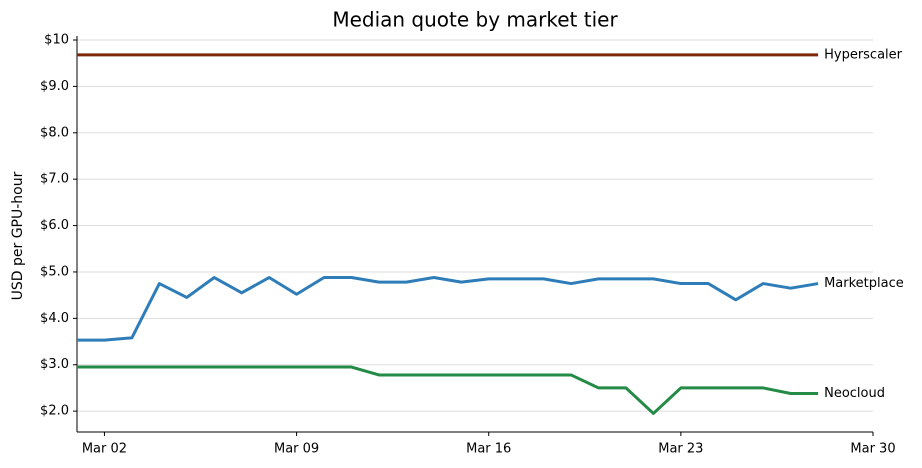 This screenshot has width=922, height=468. Describe the element at coordinates (54, 86) in the screenshot. I see `y-tick-label: $9.0` at that location.